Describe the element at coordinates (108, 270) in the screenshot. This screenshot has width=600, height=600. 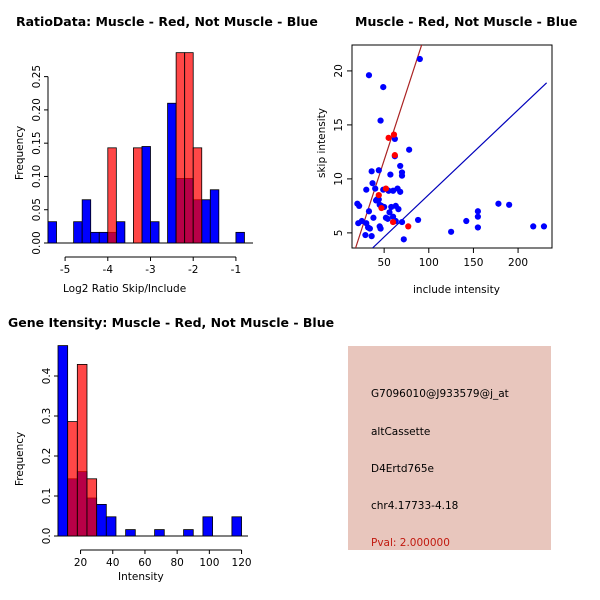
I see `ratio-x-tick-label: -4` at that location.